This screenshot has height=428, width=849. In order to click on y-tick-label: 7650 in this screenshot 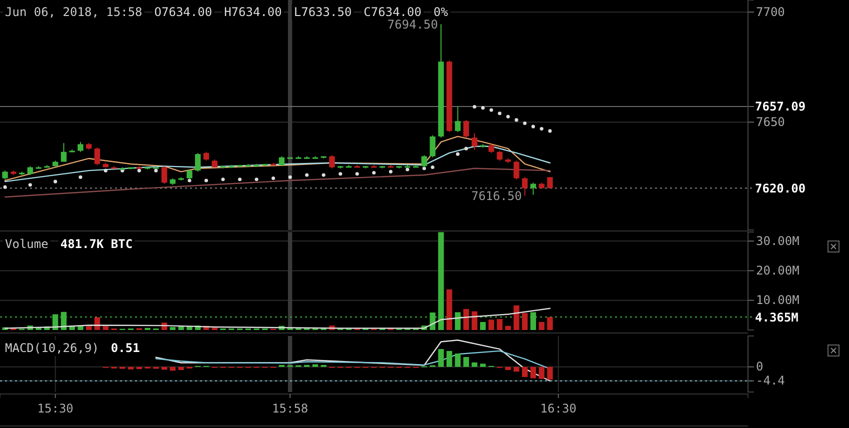, I will do `click(770, 121)`.